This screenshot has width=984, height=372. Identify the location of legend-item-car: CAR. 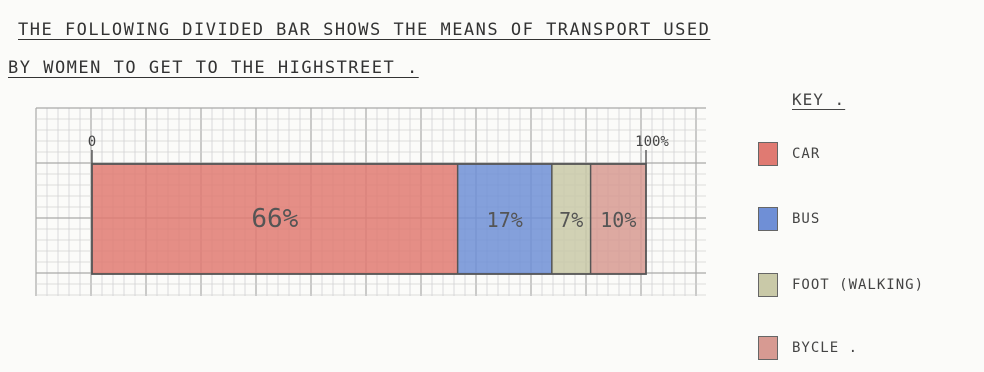
(789, 154).